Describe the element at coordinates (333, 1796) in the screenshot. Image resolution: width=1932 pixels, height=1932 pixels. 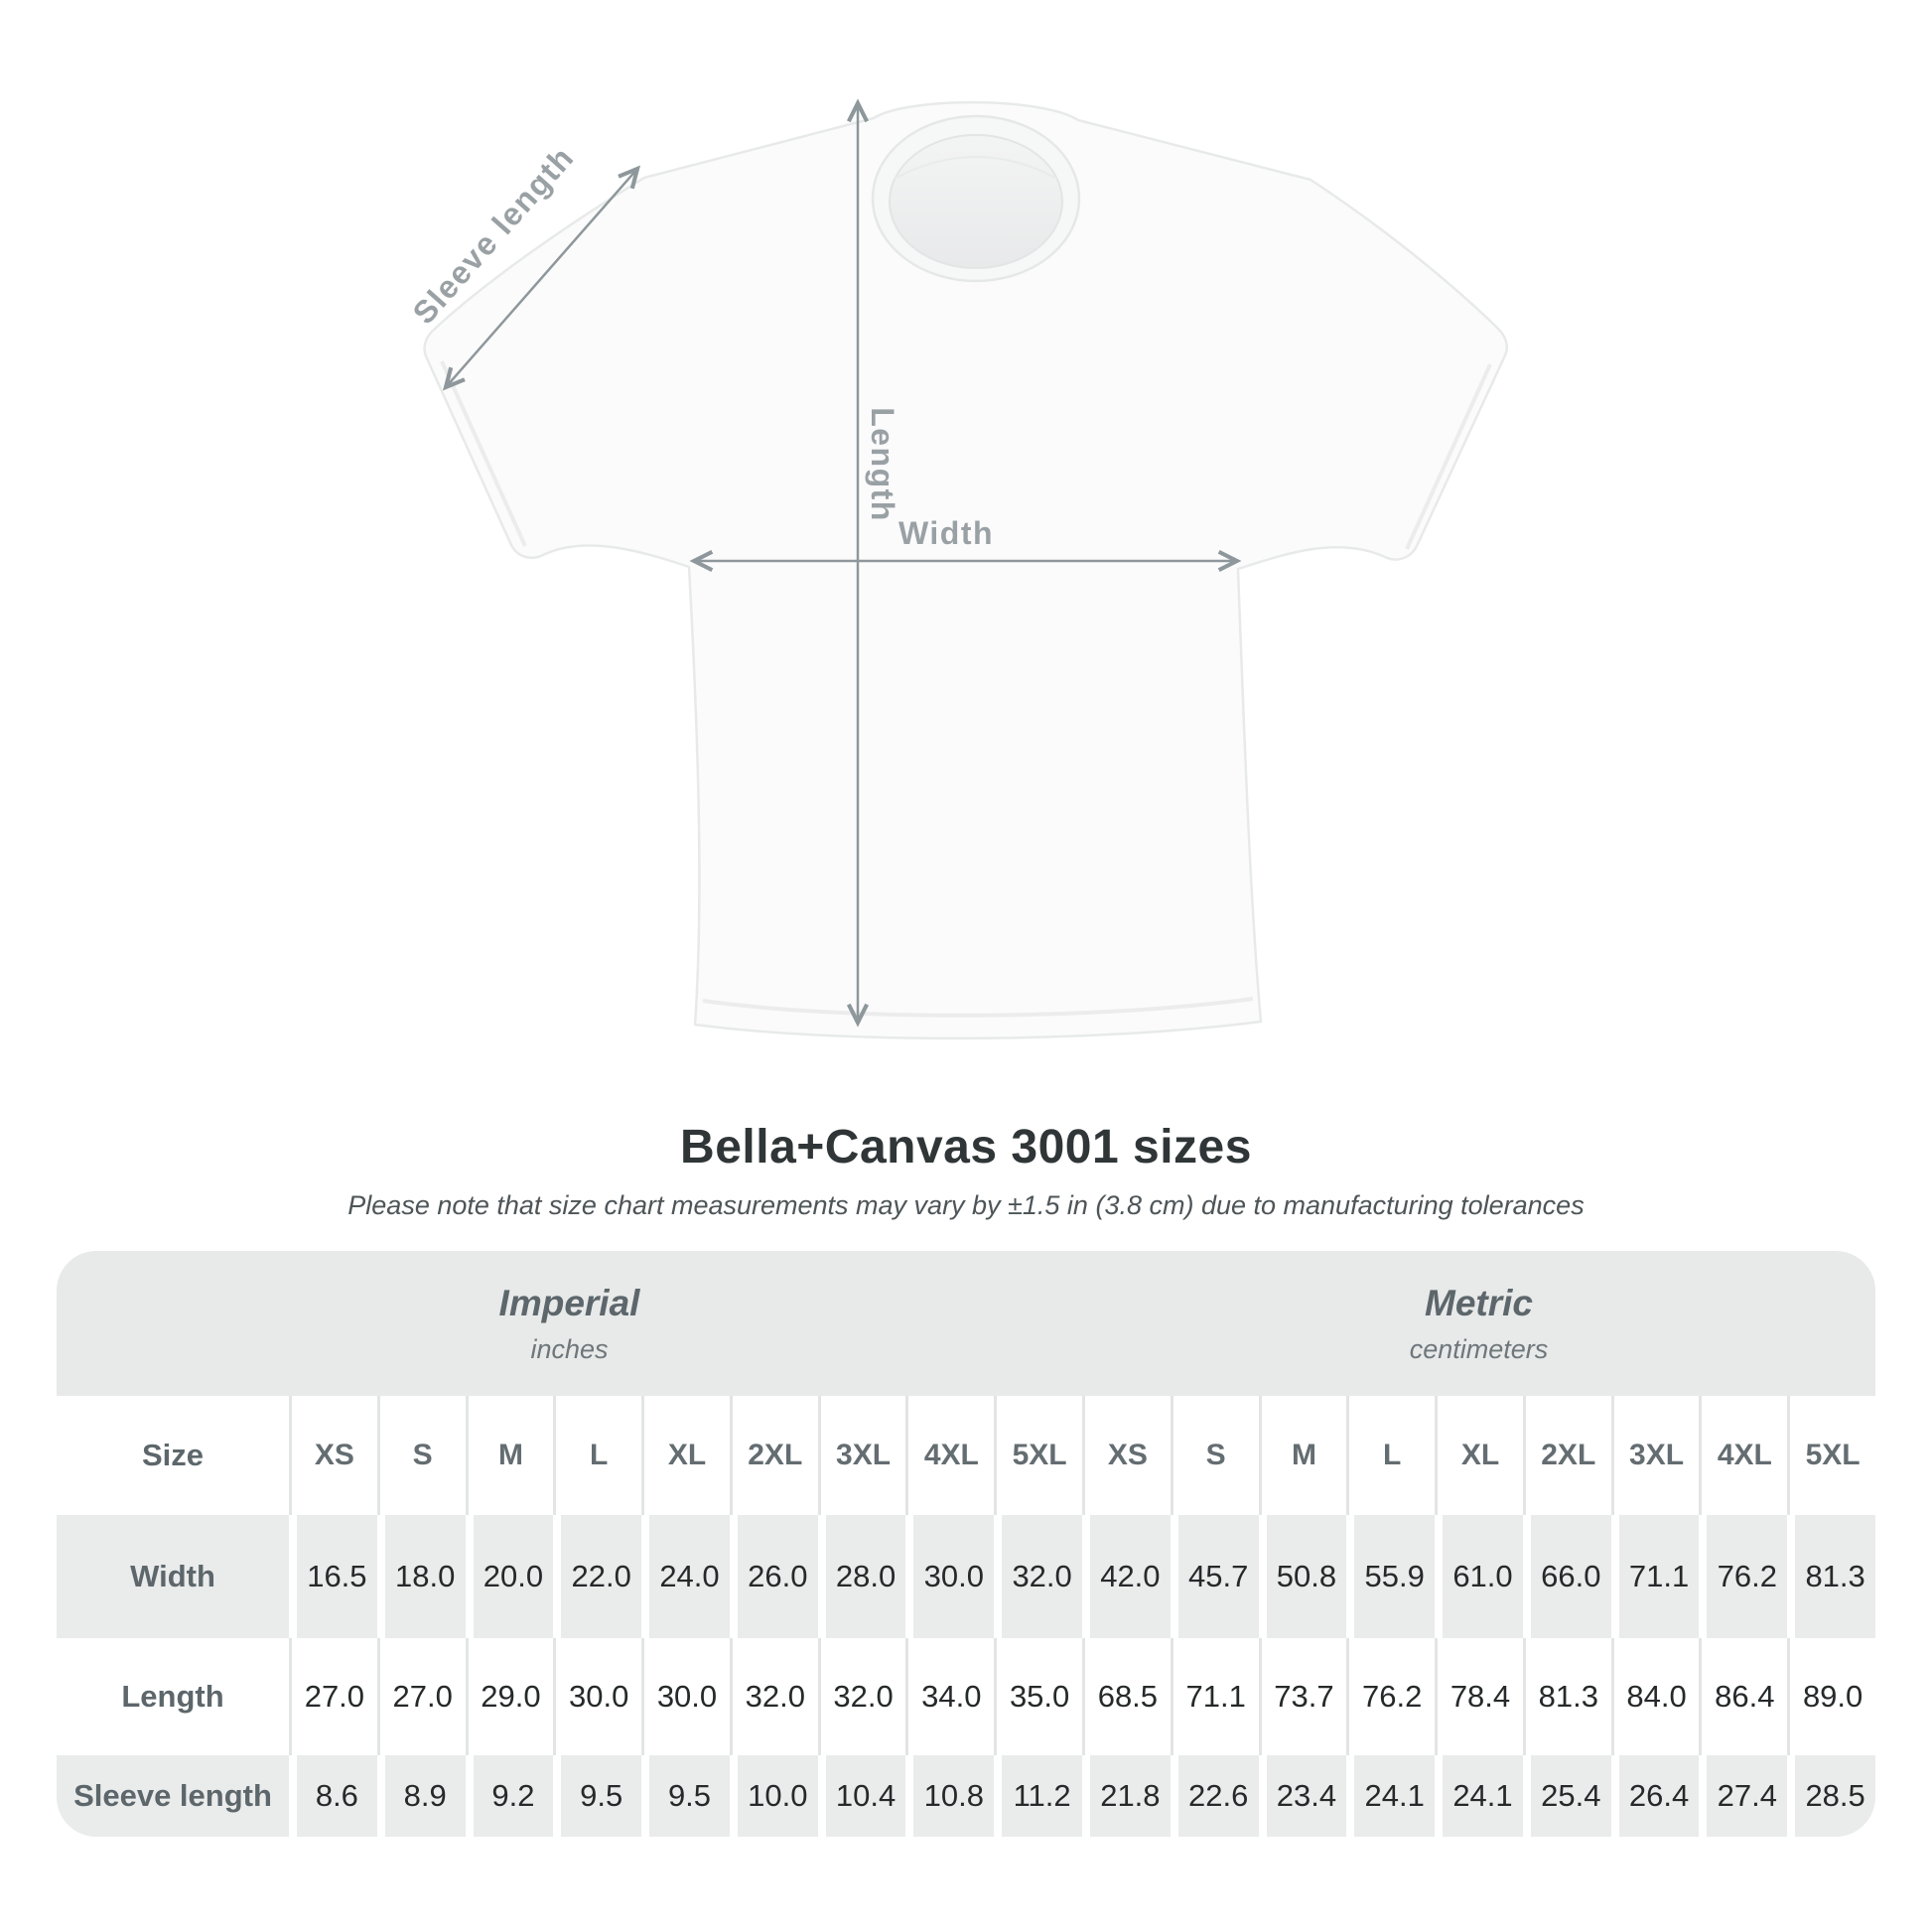
I see `sleeve-imperial-value: 8.6` at that location.